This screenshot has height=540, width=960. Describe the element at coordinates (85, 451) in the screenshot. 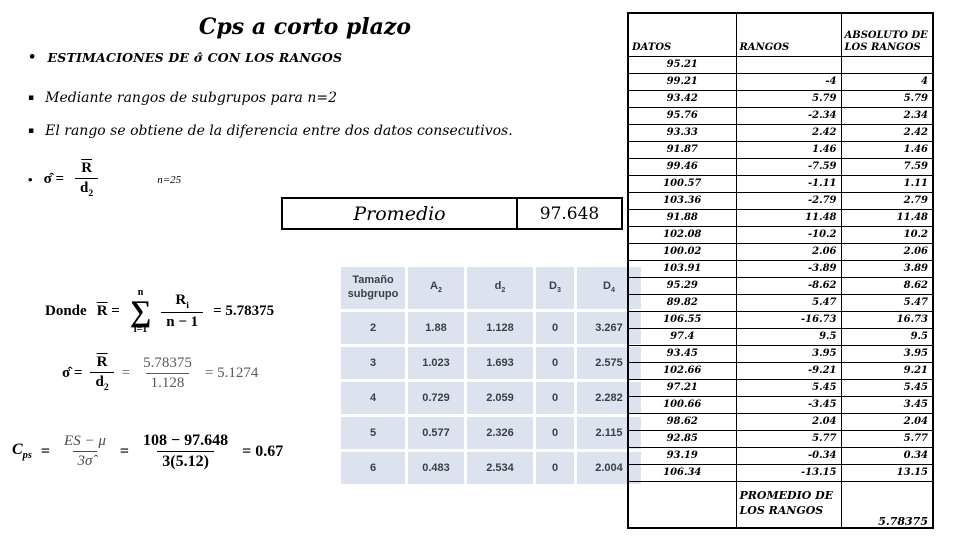

I see `es-mu-fraction: ES − μ 3σ̂` at that location.